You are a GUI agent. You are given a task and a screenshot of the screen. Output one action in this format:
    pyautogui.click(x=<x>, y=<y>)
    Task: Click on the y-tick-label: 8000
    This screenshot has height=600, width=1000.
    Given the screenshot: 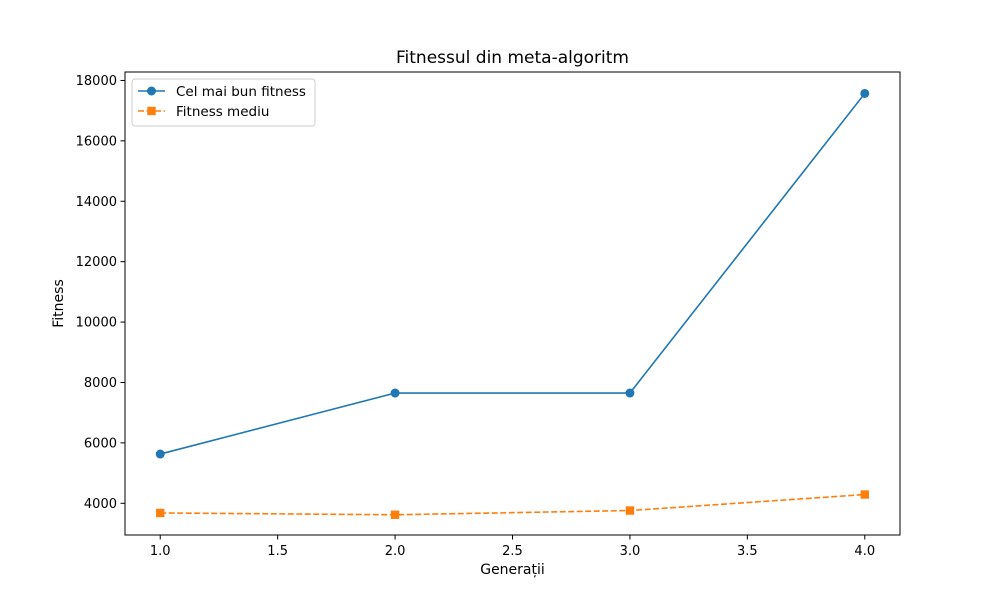 What is the action you would take?
    pyautogui.click(x=100, y=383)
    